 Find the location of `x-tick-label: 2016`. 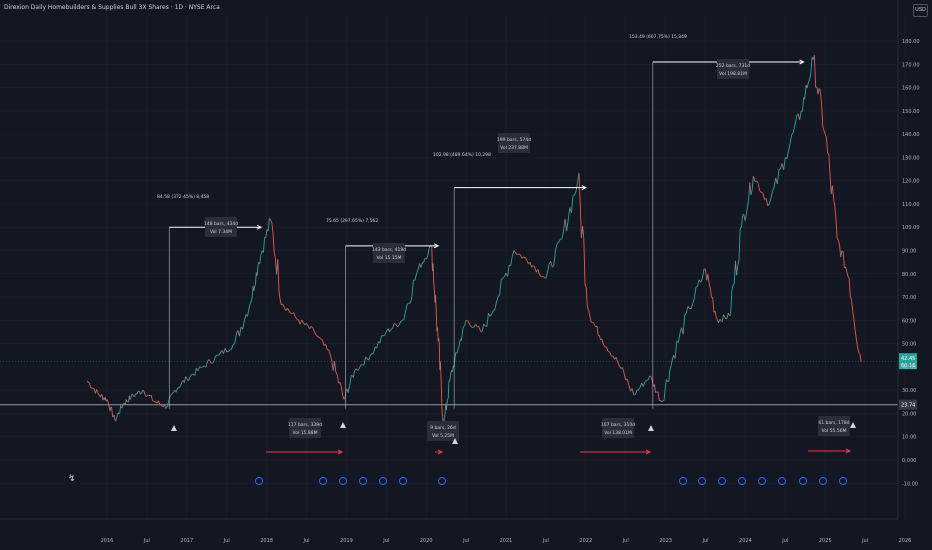

x-tick-label: 2016 is located at coordinates (107, 541).